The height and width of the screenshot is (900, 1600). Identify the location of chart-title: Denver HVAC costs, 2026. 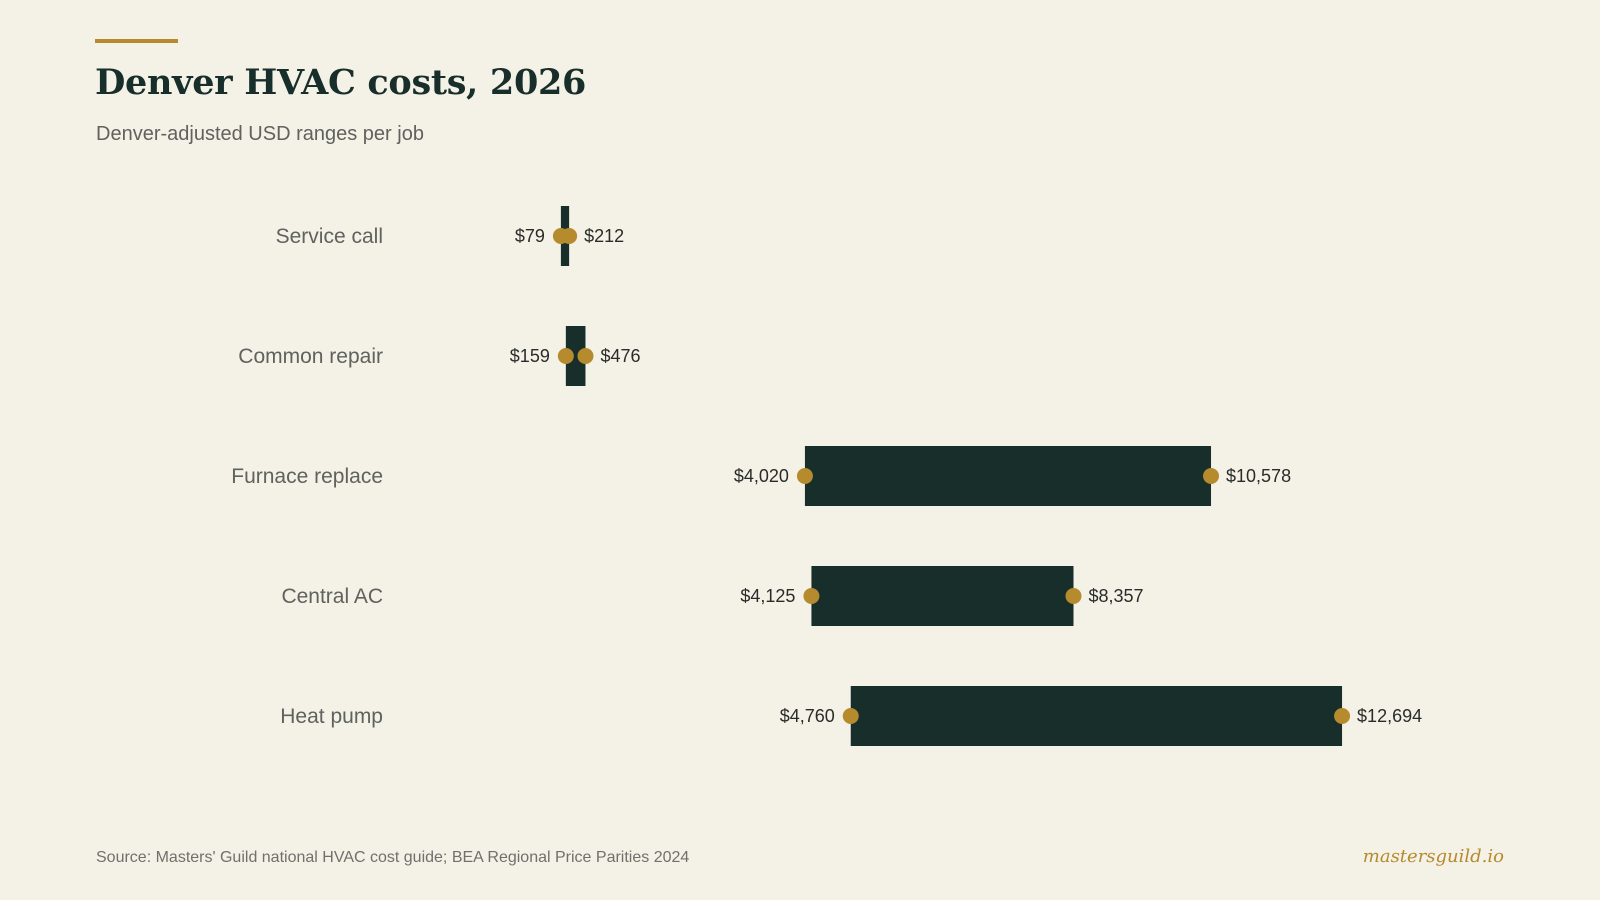
(341, 82).